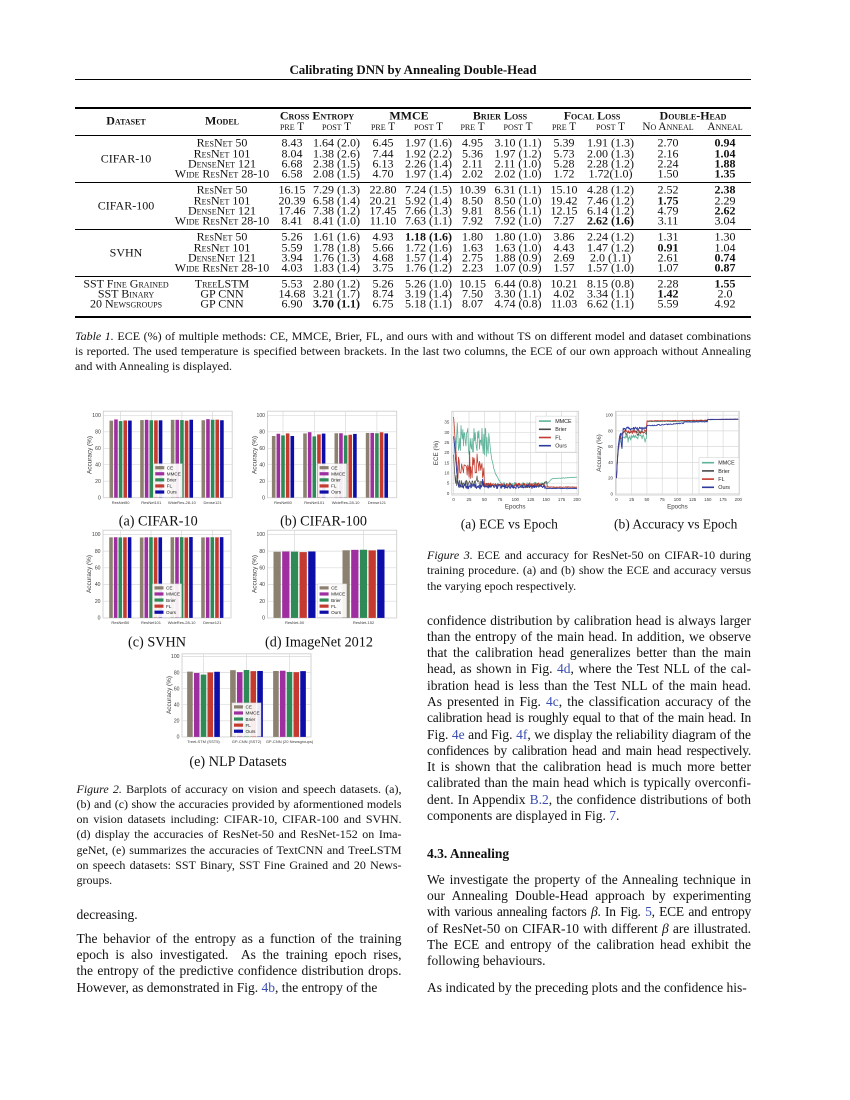 The width and height of the screenshot is (850, 1100). I want to click on svg-text: 30, so click(446, 432).